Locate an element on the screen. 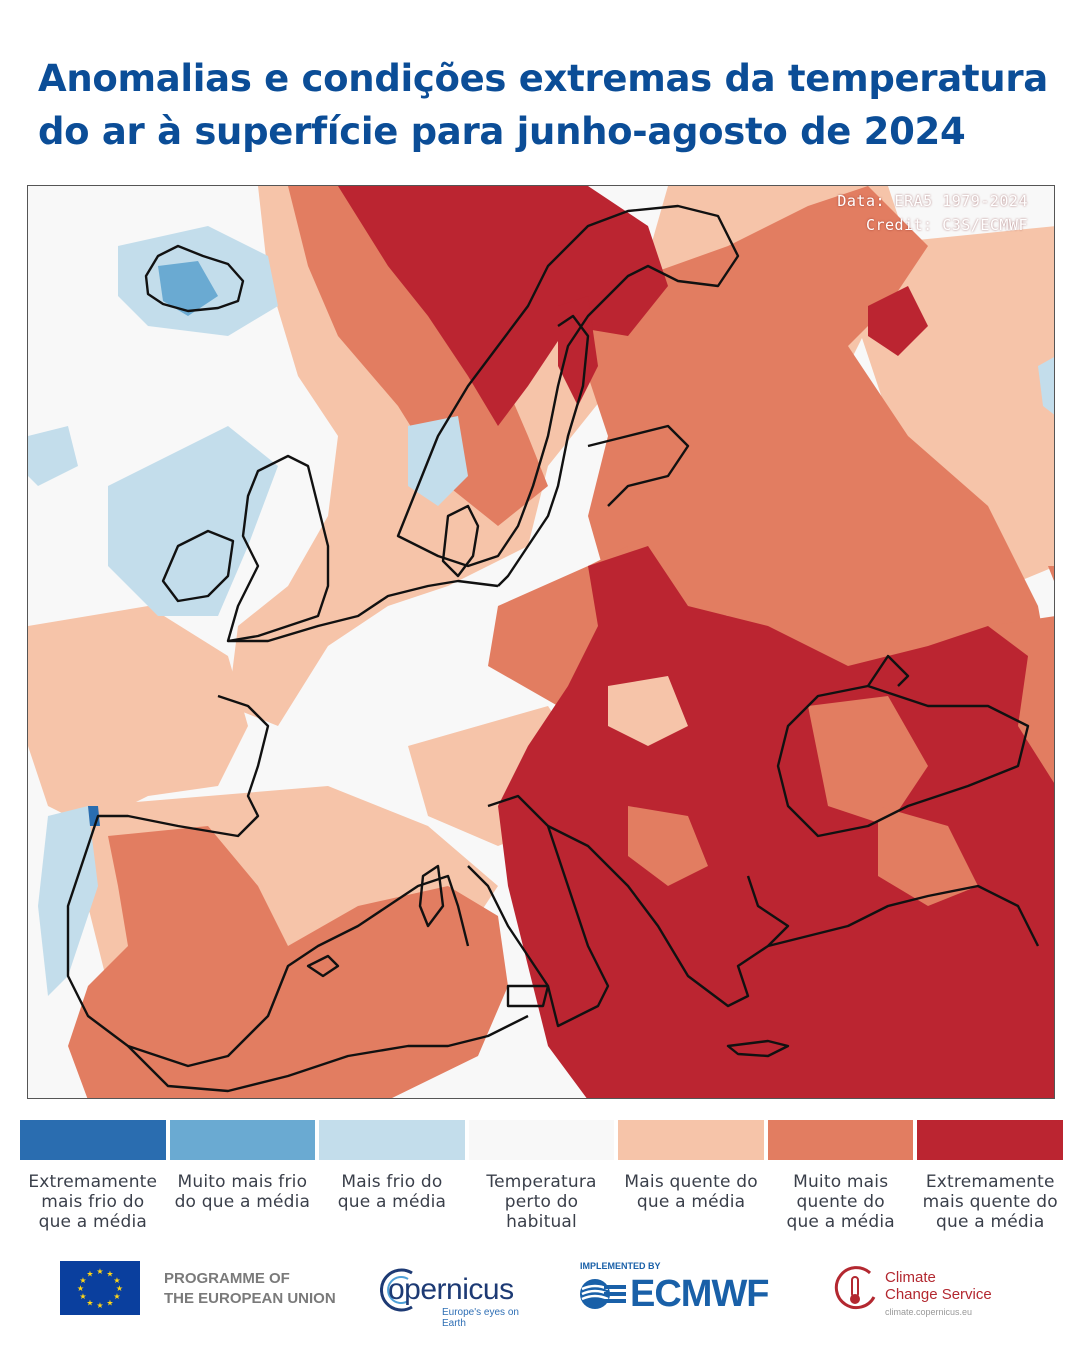 The width and height of the screenshot is (1080, 1350). legend-color-bar is located at coordinates (542, 1140).